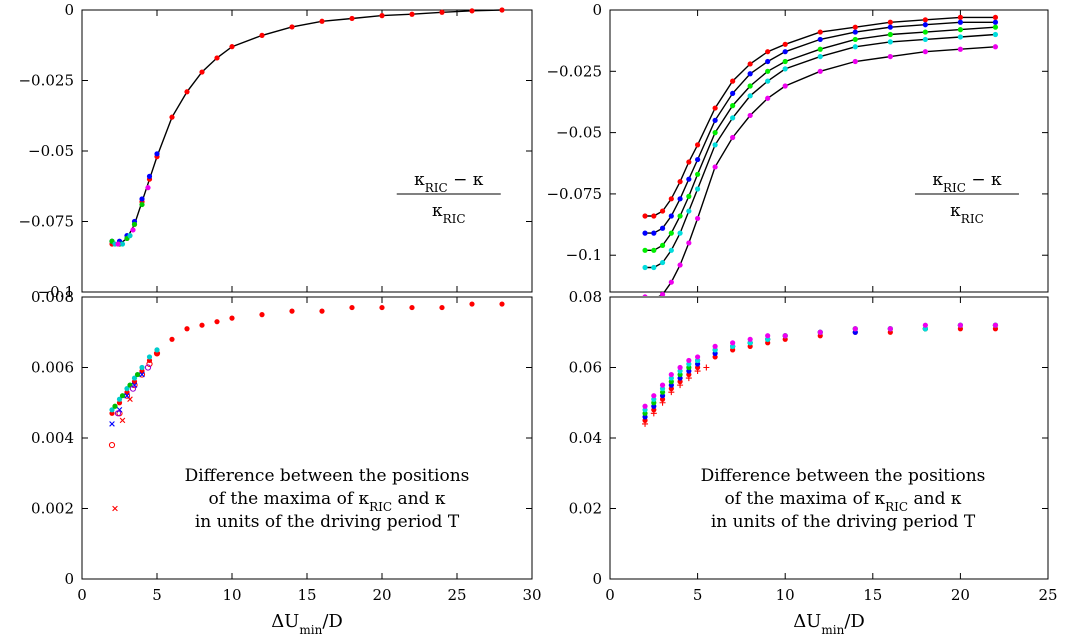 The image size is (1068, 639). What do you see at coordinates (585, 438) in the screenshot?
I see `y-tick-label: 0.04` at bounding box center [585, 438].